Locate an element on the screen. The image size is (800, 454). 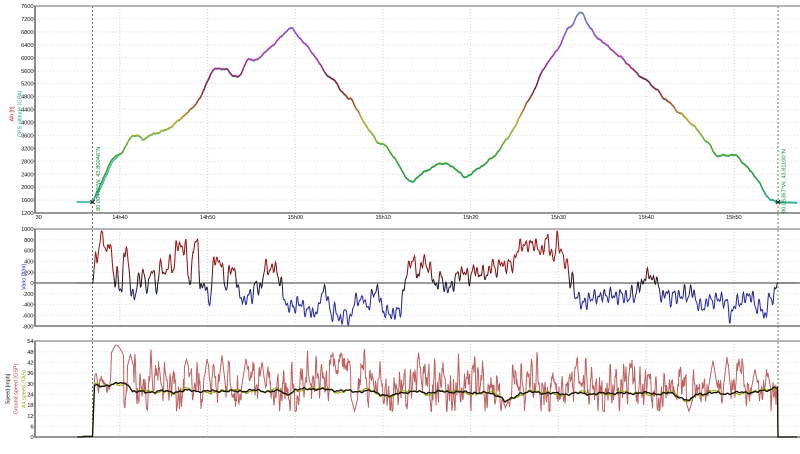
svg-text: 5600 is located at coordinates (27, 72).